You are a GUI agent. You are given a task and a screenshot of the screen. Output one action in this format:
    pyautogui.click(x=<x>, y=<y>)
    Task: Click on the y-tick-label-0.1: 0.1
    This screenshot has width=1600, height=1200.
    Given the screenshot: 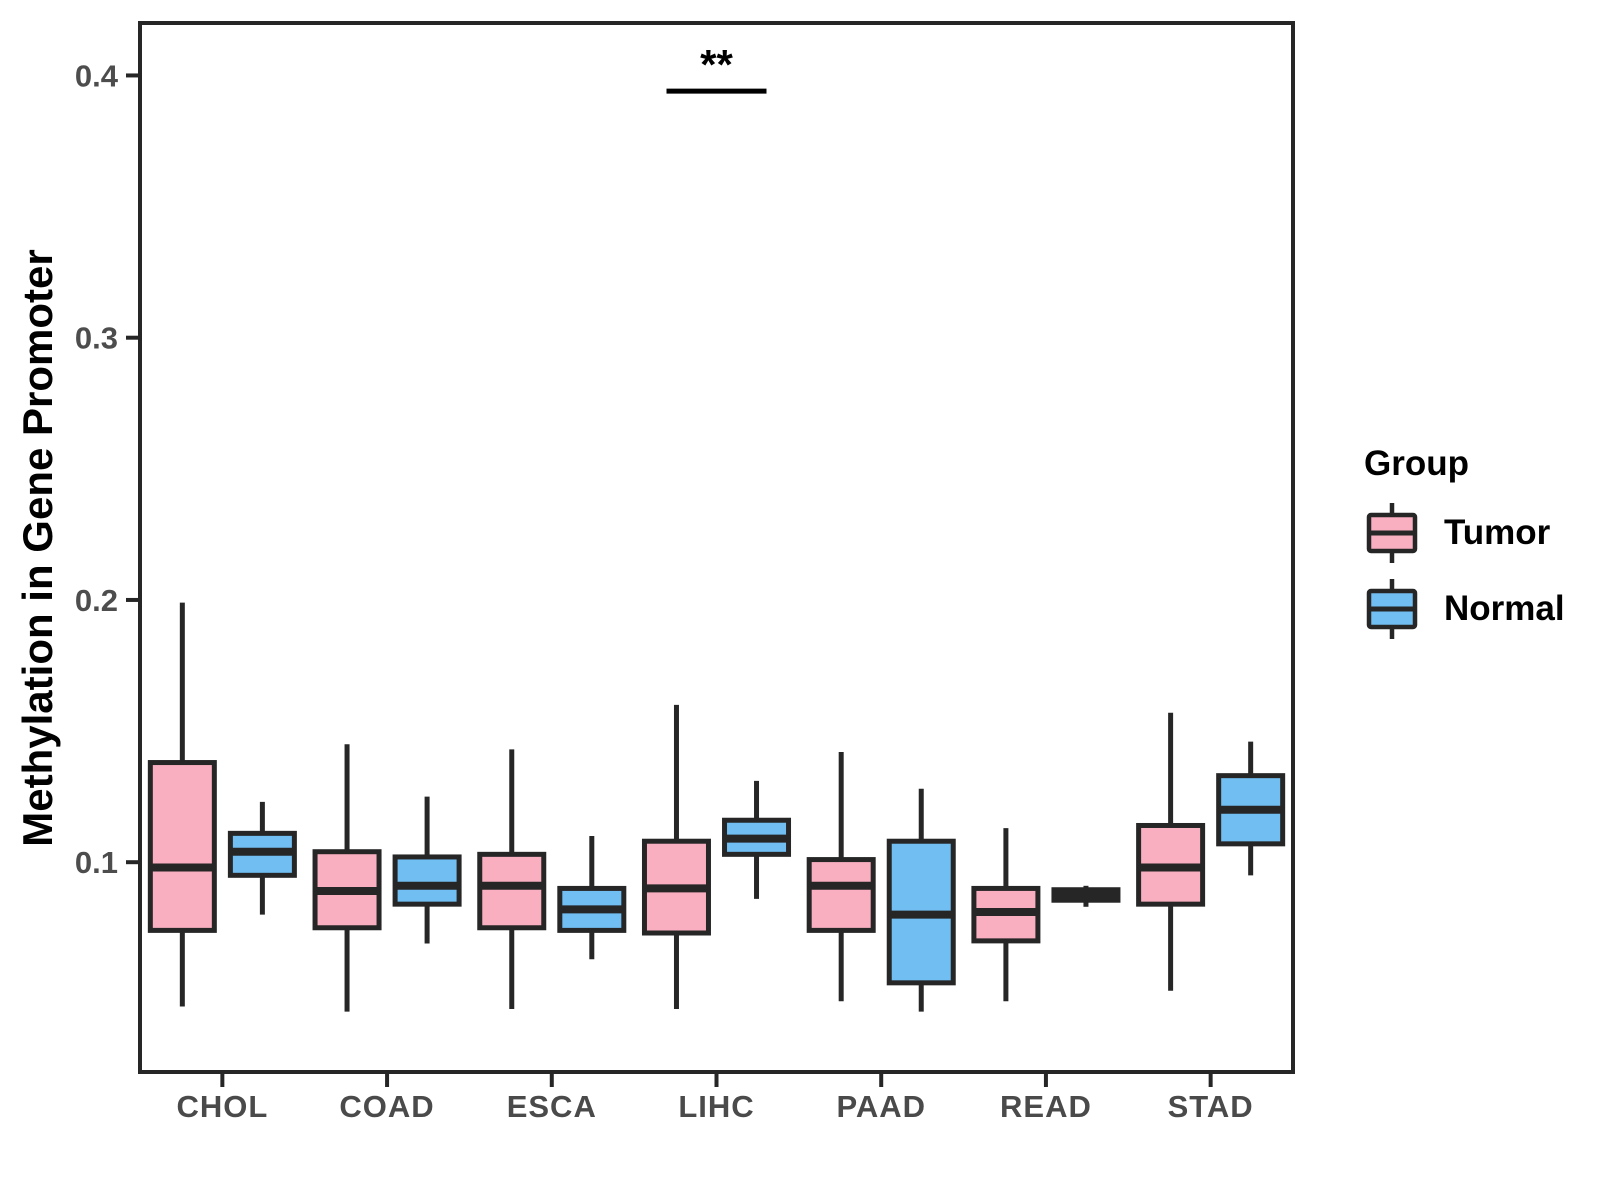 What is the action you would take?
    pyautogui.click(x=96, y=862)
    